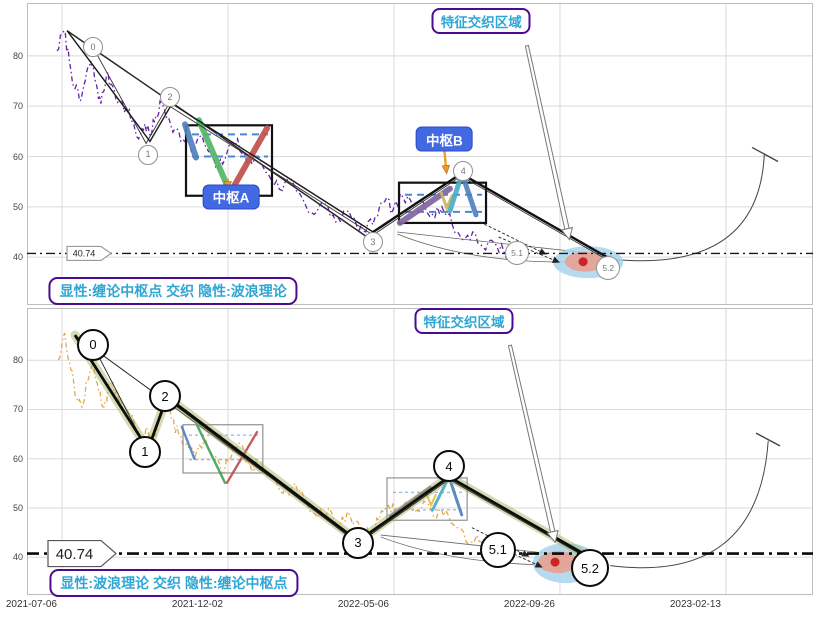 This screenshot has width=813, height=617. I want to click on hub-b-label: 中枢B, so click(444, 139).